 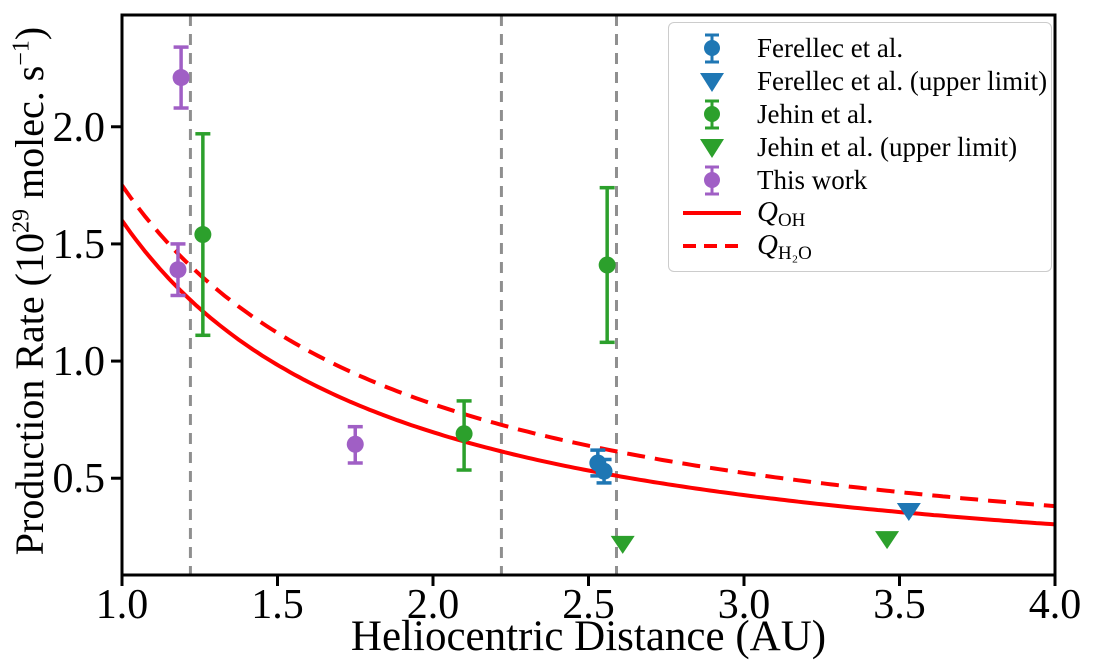 What do you see at coordinates (29, 137) in the screenshot?
I see `y-axis-label-units: molec. s` at bounding box center [29, 137].